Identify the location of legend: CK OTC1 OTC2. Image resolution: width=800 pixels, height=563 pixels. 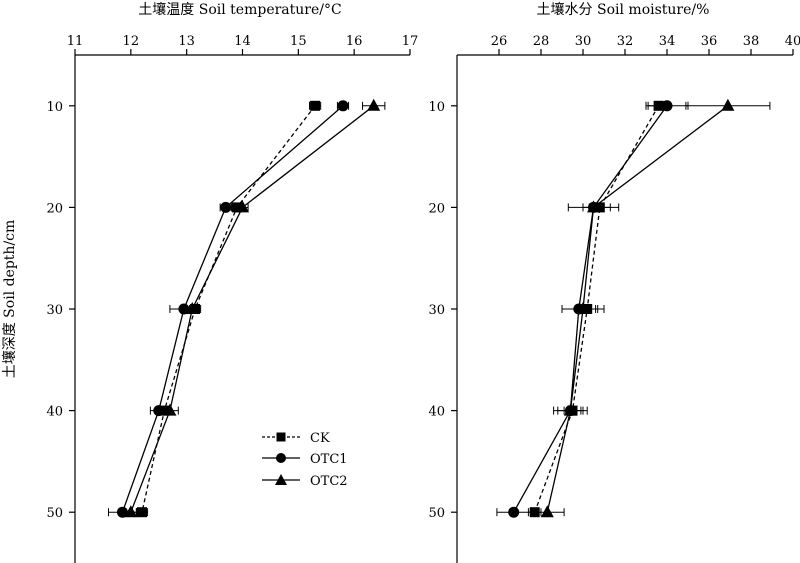
(305, 460).